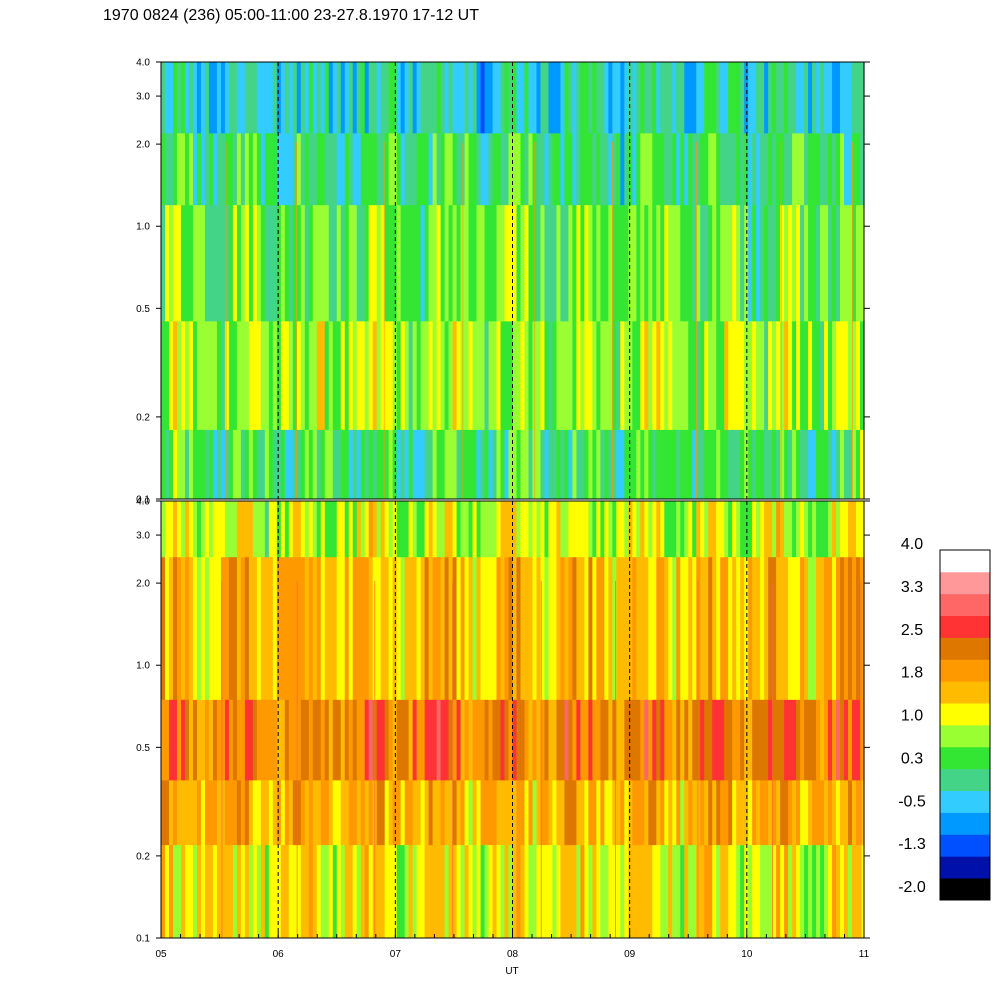 The width and height of the screenshot is (1000, 1000). What do you see at coordinates (965, 605) in the screenshot?
I see `colorbar-swatch` at bounding box center [965, 605].